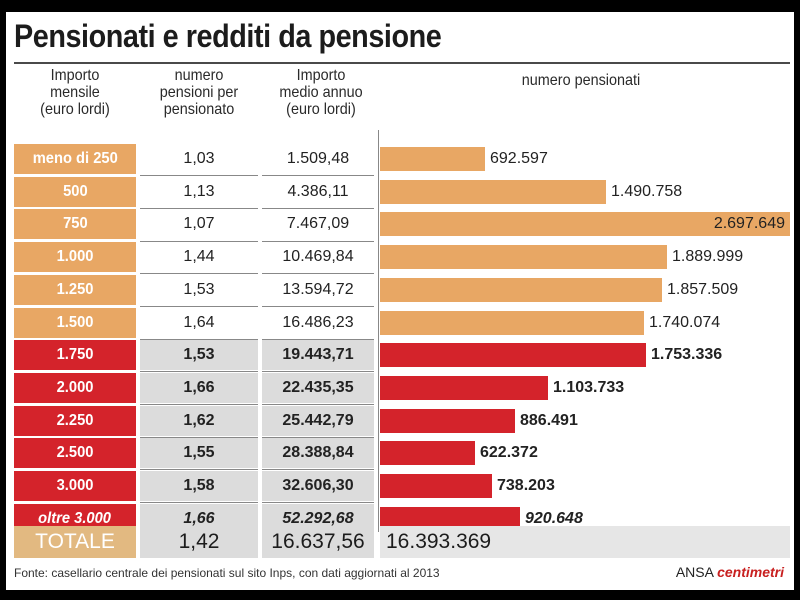 The image size is (800, 600). Describe the element at coordinates (647, 191) in the screenshot. I see `bar-value-label: 1.490.758` at that location.